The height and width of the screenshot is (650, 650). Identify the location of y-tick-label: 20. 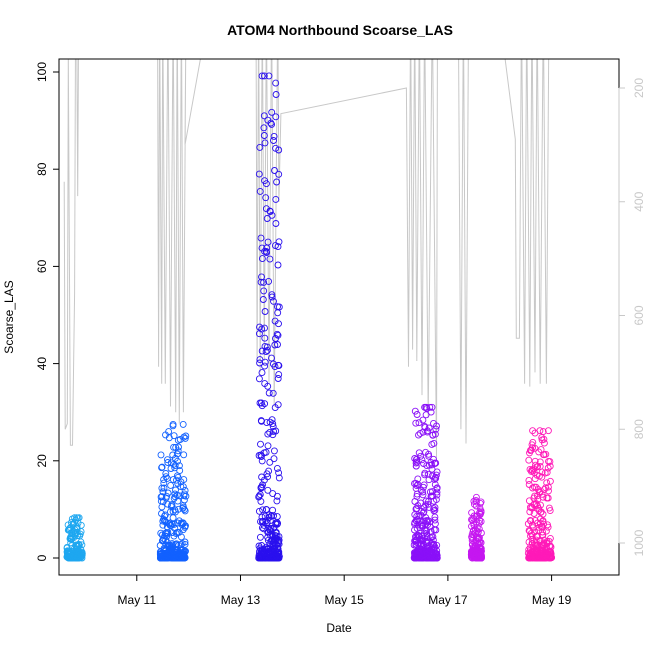
(42, 461).